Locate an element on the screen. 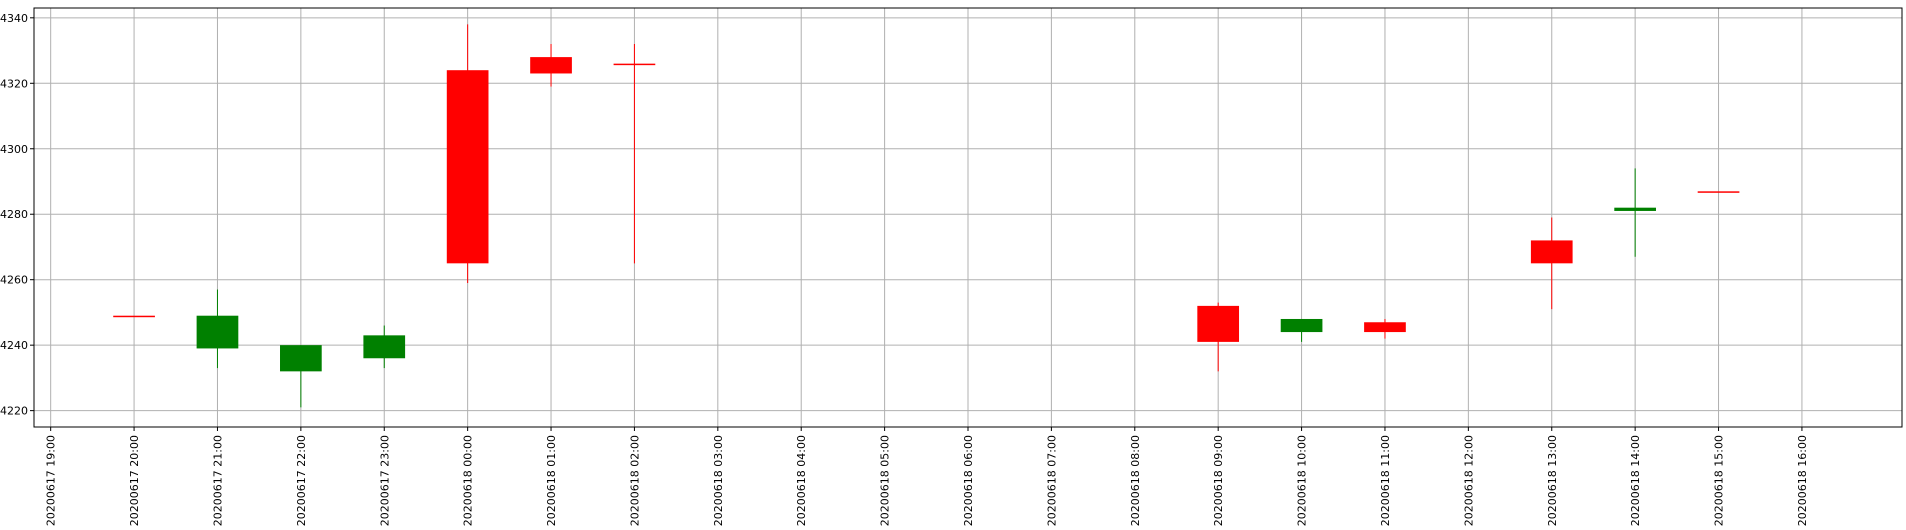 The width and height of the screenshot is (1906, 530). x-tick-label: 20200618 06:00 is located at coordinates (968, 480).